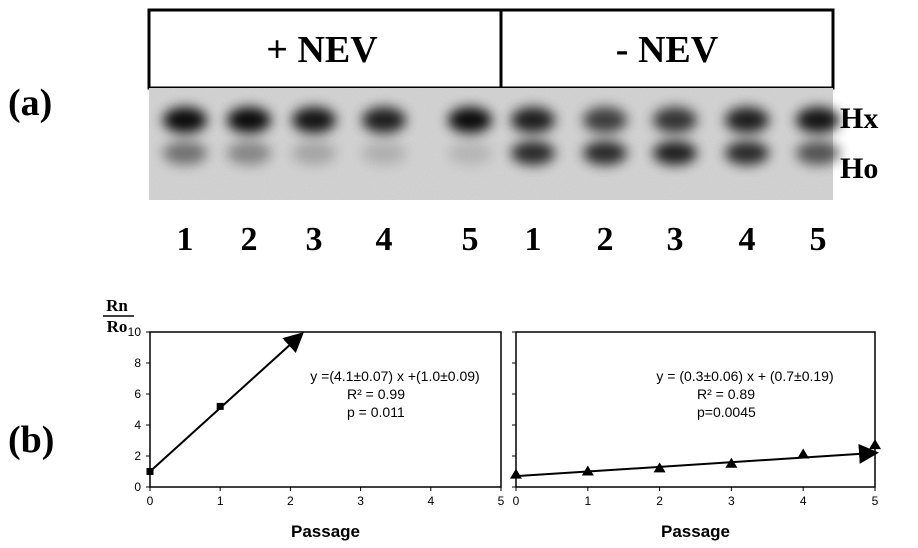 This screenshot has width=918, height=548. What do you see at coordinates (376, 412) in the screenshot?
I see `fit-annotation: p = 0.011` at bounding box center [376, 412].